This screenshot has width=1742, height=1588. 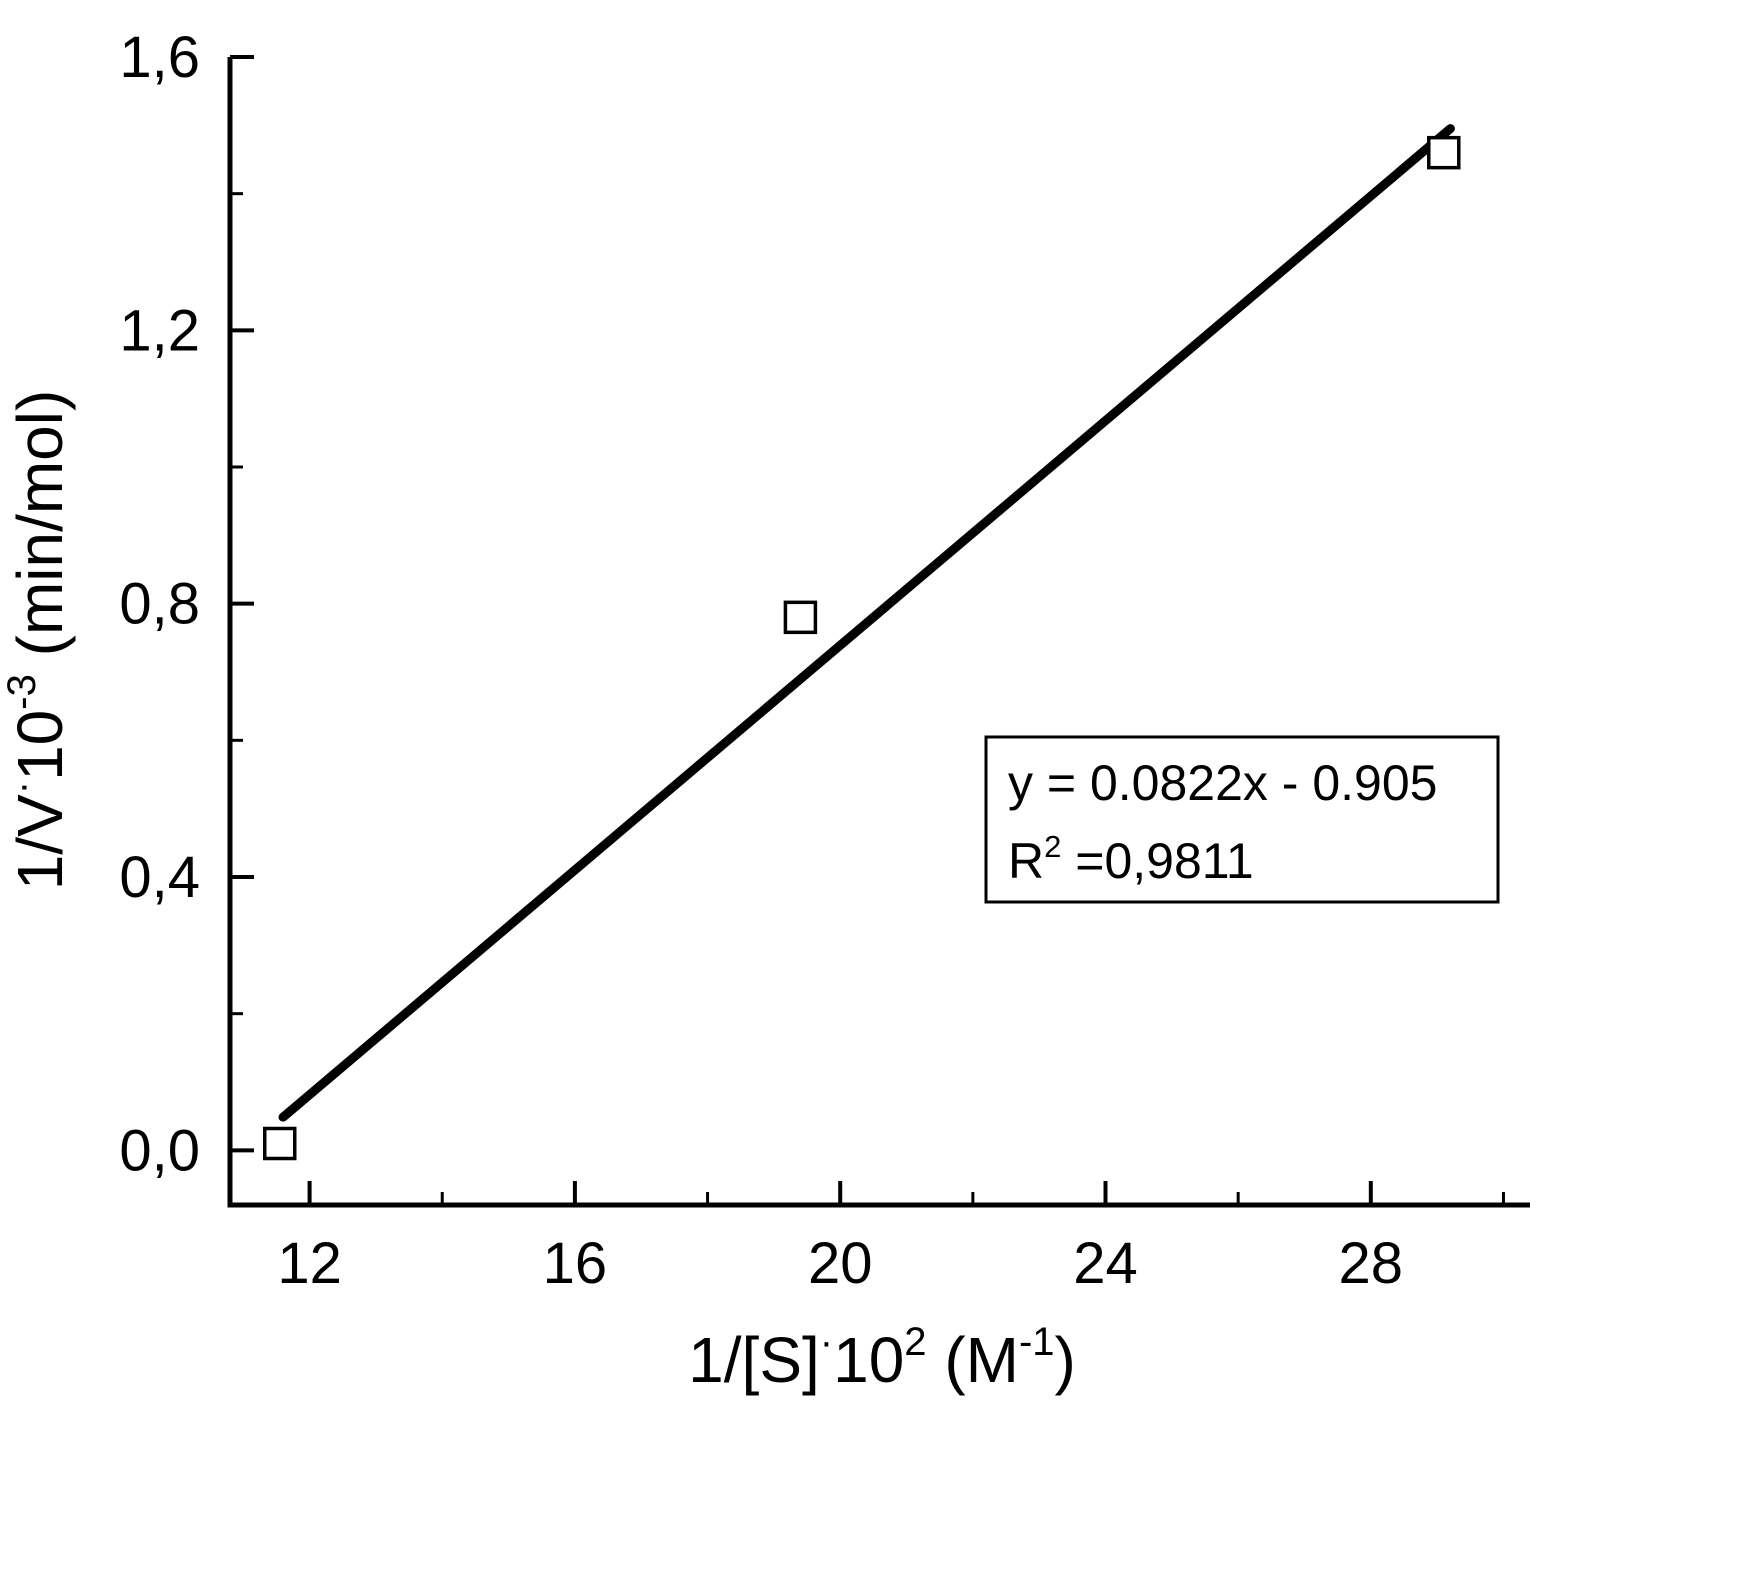 I want to click on y-axis-label: 1/V·10-3 (min/mol), so click(x=38, y=640).